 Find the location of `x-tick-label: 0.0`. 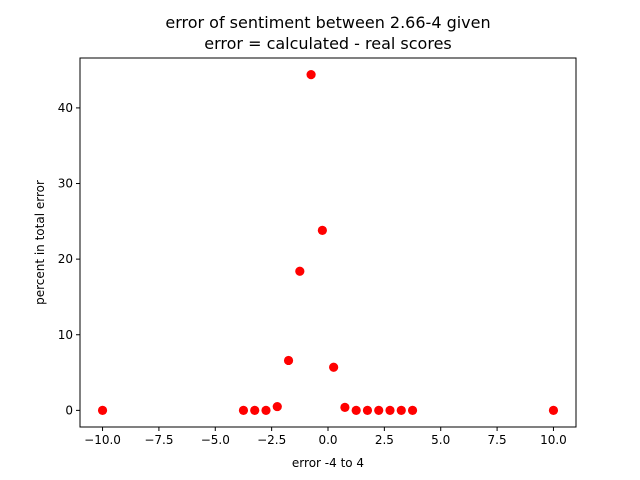

x-tick-label: 0.0 is located at coordinates (327, 440).